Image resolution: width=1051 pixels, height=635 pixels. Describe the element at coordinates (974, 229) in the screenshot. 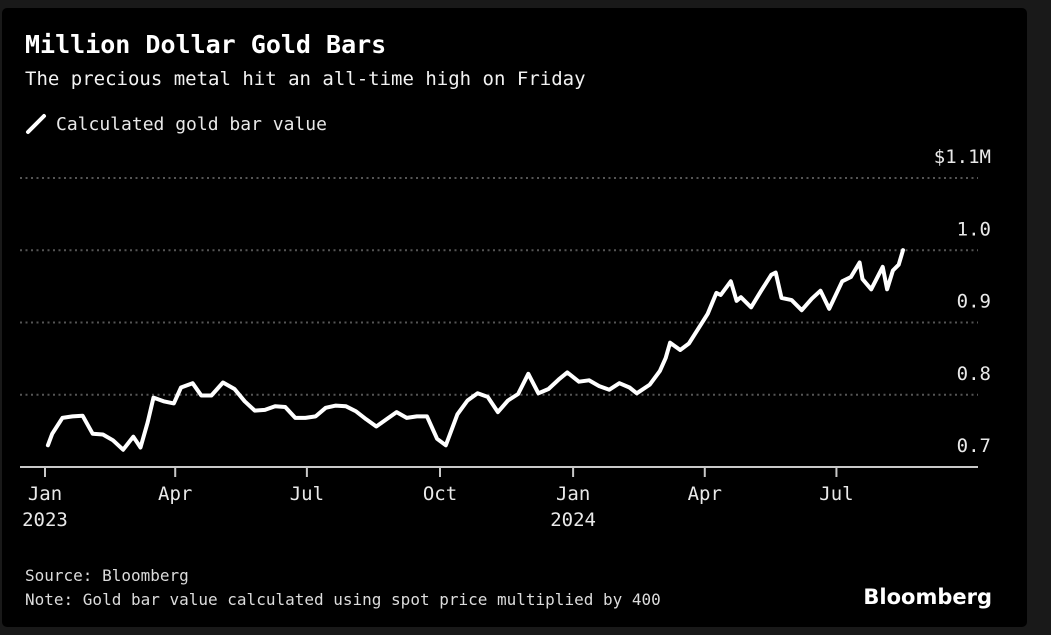

I see `y-axis-label-1.0: 1.0` at that location.